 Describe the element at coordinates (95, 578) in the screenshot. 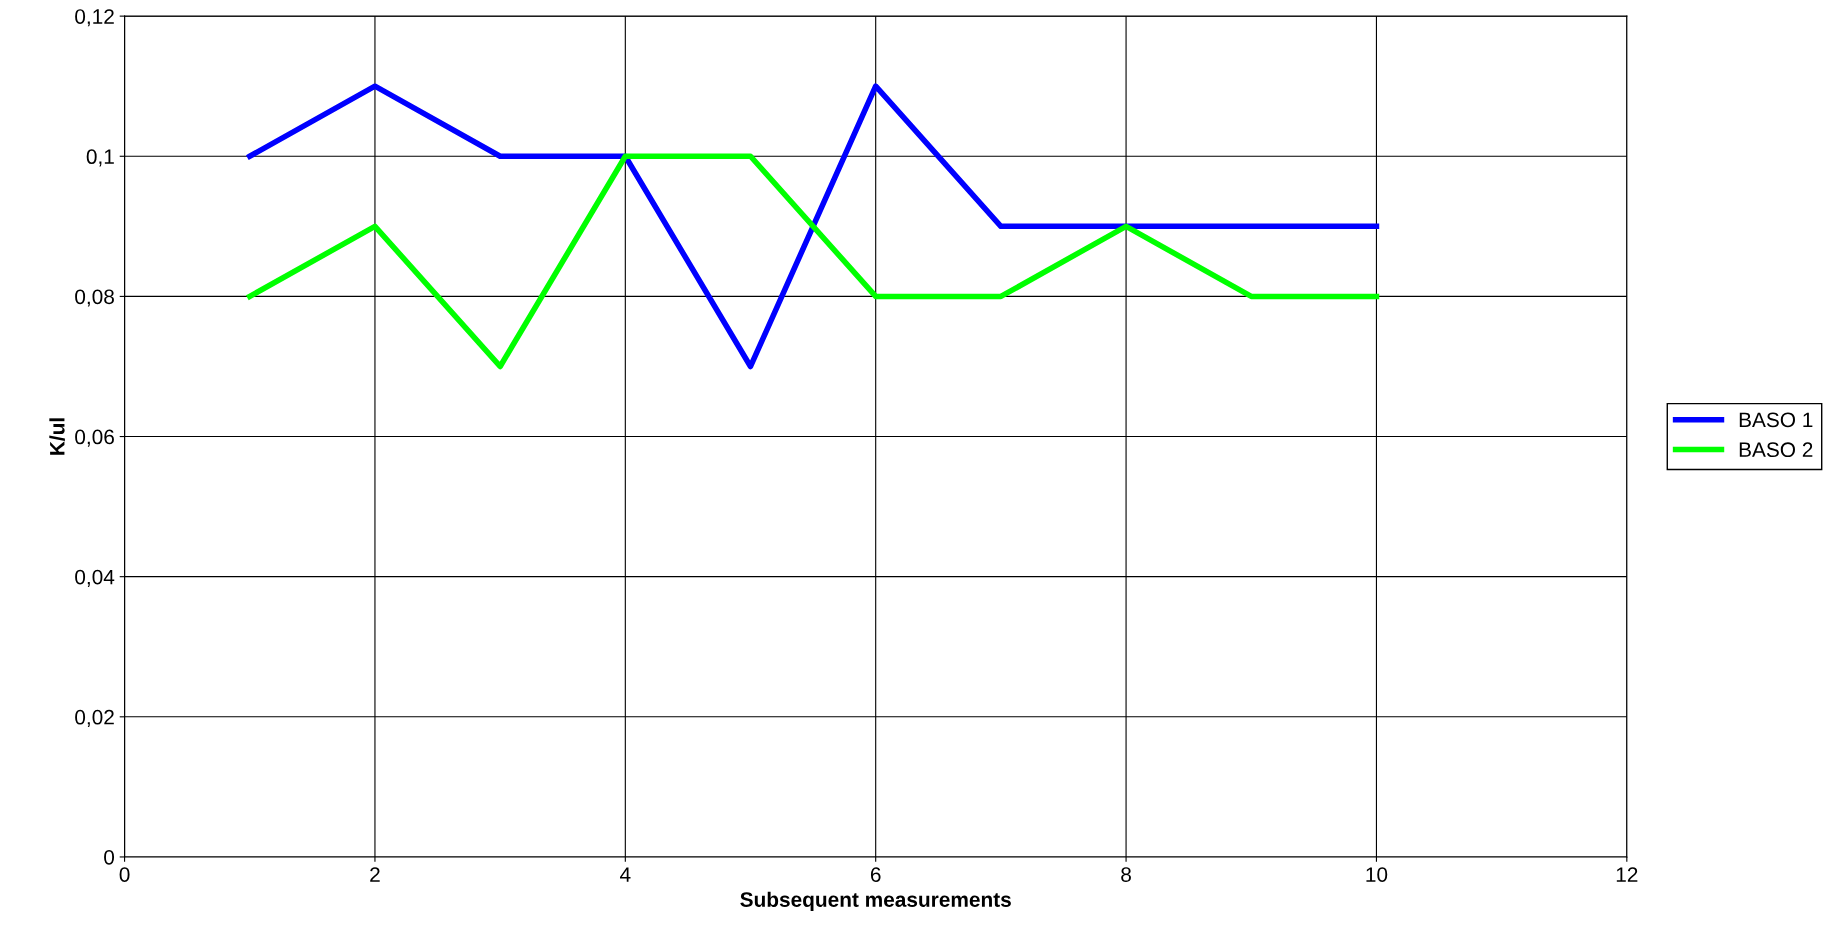

I see `y-tick-label: 0,04` at that location.